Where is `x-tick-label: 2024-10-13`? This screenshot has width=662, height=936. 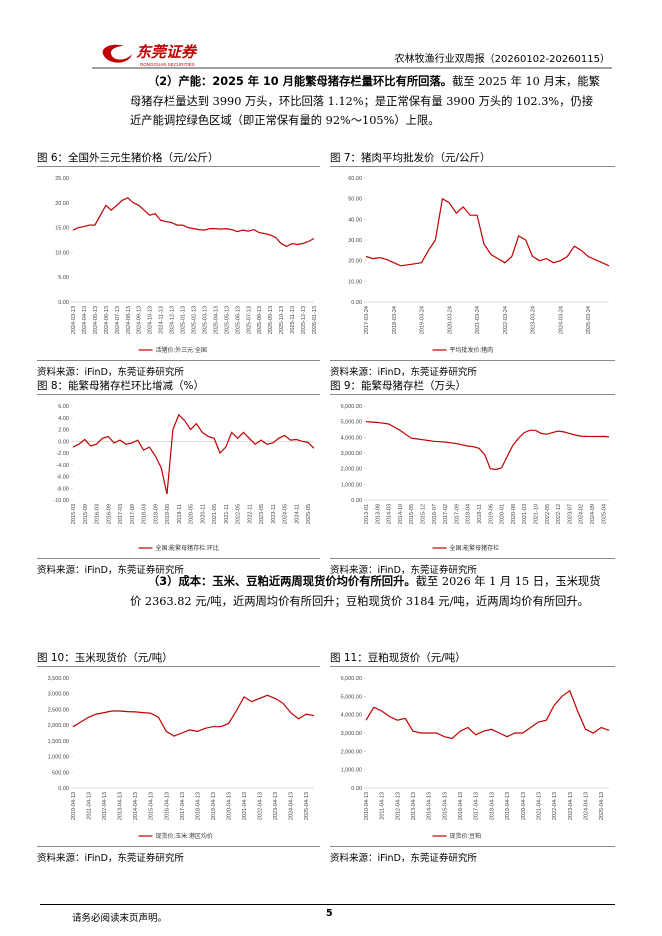
x-tick-label: 2024-10-13 is located at coordinates (151, 320).